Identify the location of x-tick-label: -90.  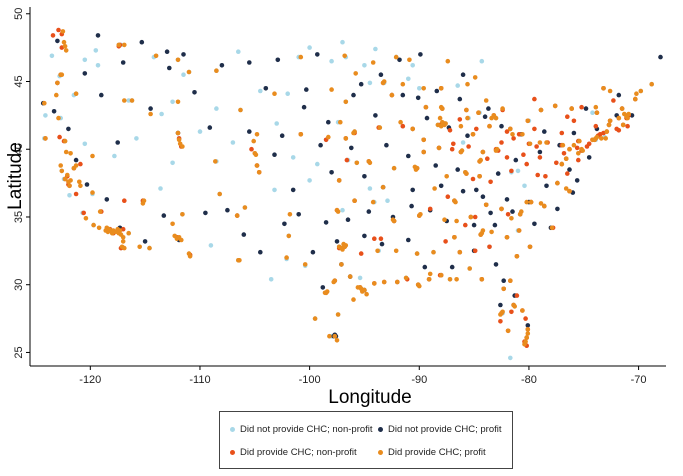
(419, 380).